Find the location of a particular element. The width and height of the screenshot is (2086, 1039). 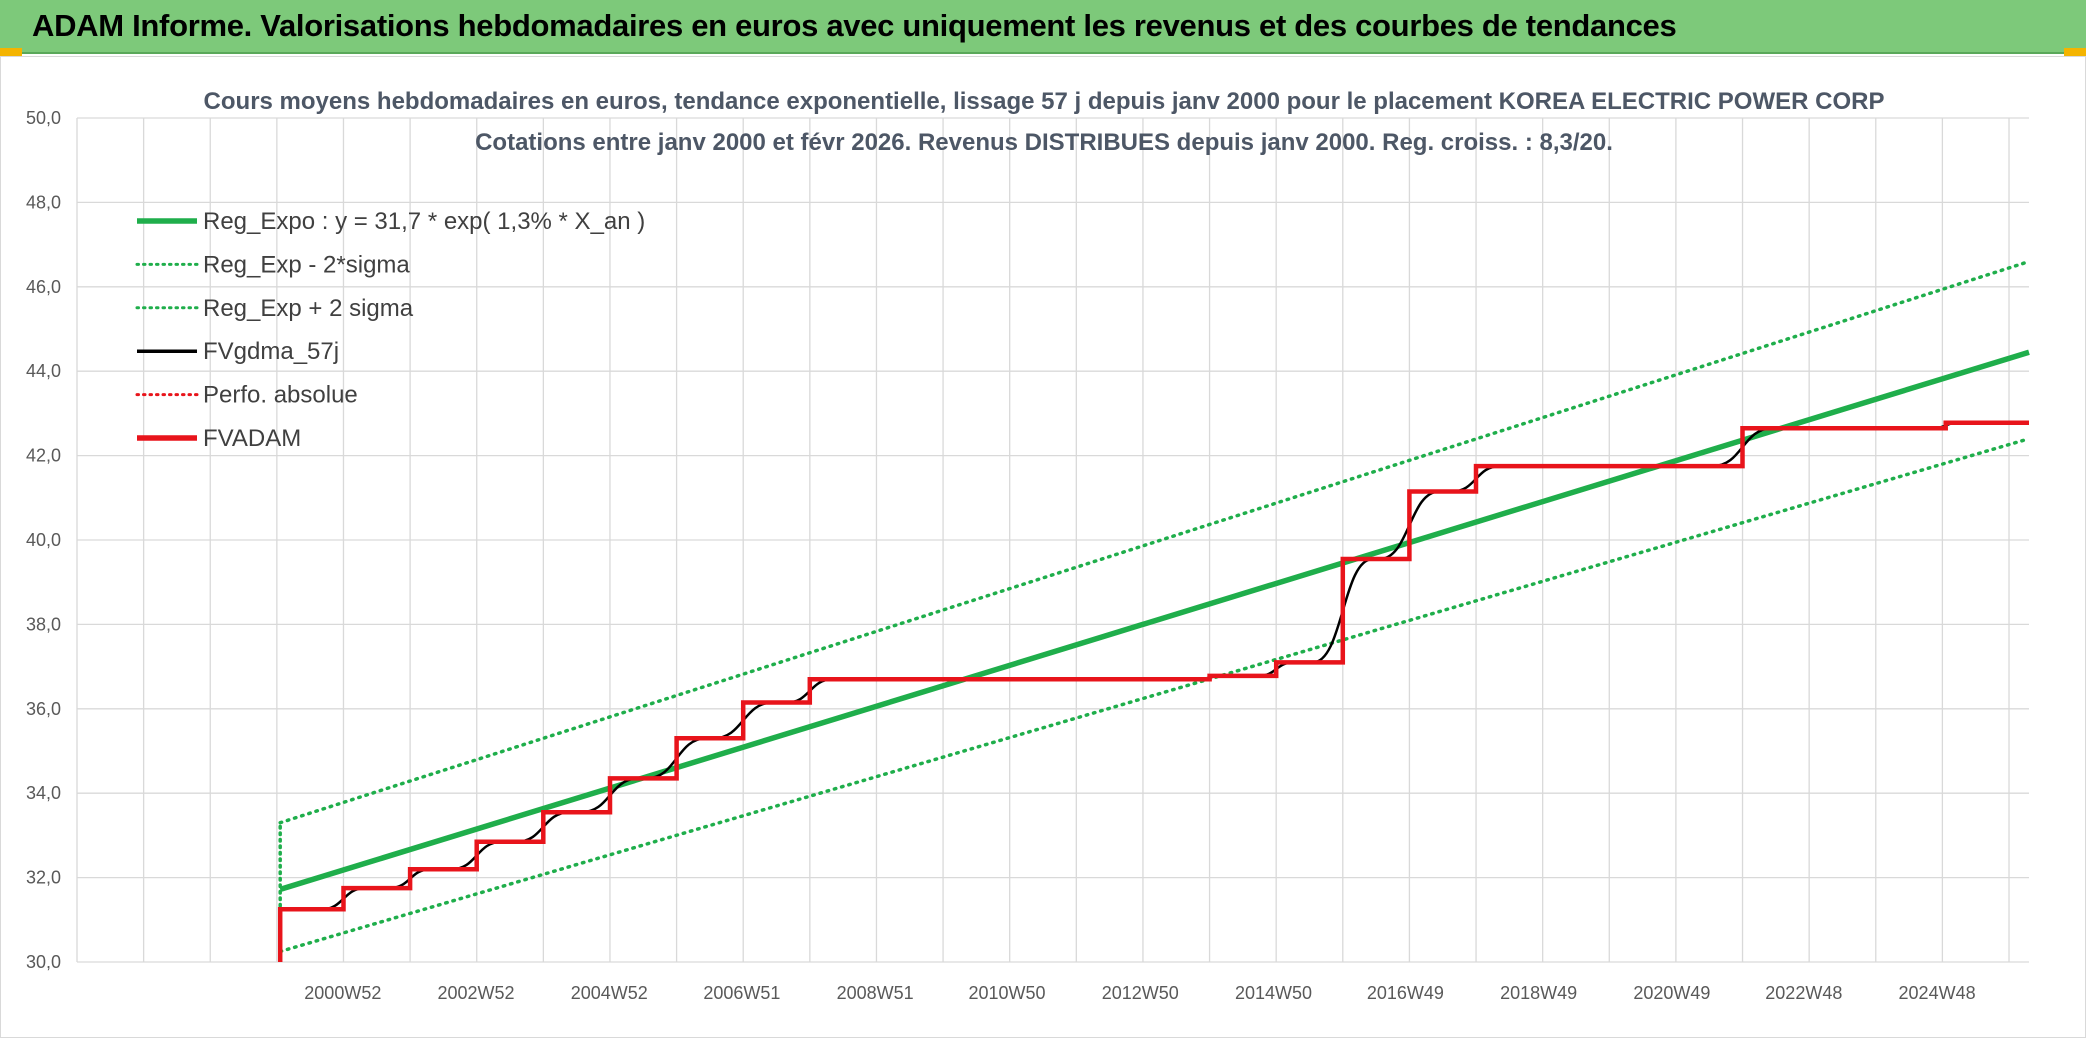

y-tick-label: 32,0 is located at coordinates (43, 878).